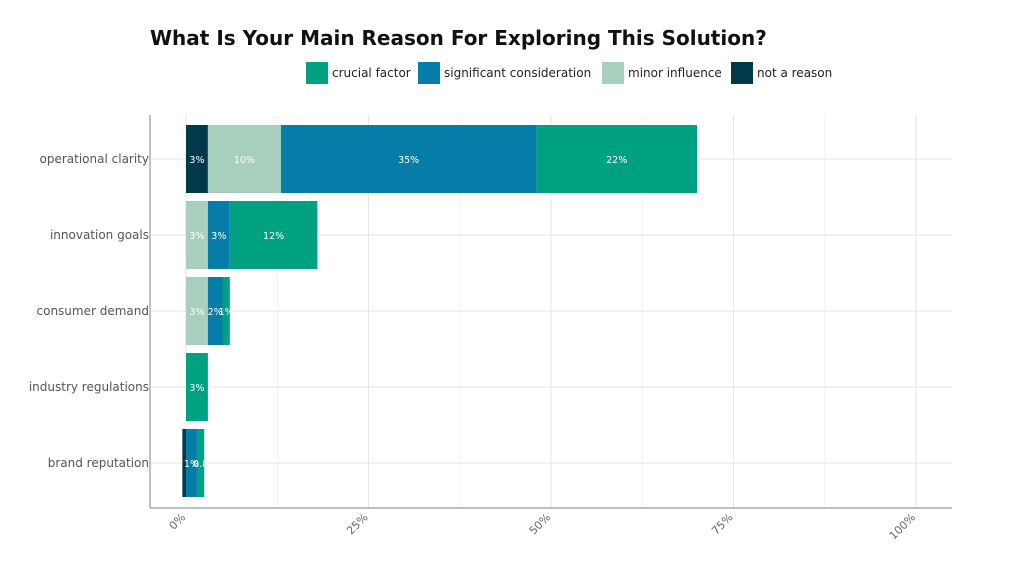  I want to click on category-label: innovation goals, so click(99, 235).